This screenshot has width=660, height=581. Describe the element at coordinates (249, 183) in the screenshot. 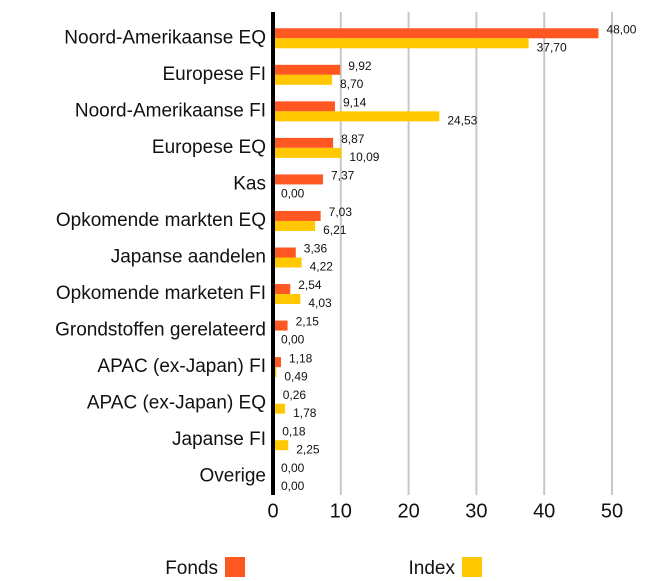

I see `category-label: Kas` at that location.